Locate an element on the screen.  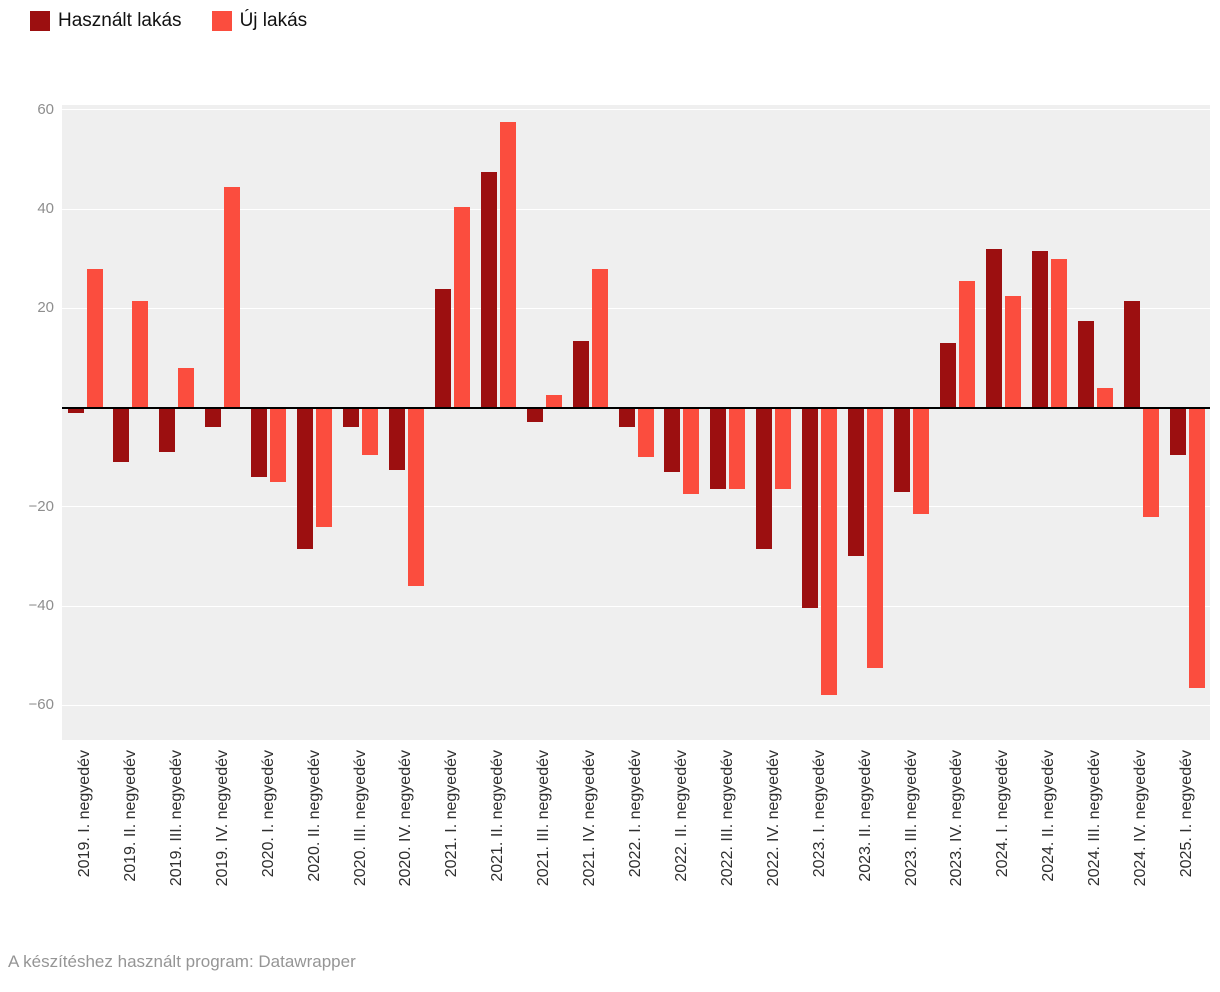
x-tick-label-text: 2020. III. negyedév is located at coordinates (360, 818).